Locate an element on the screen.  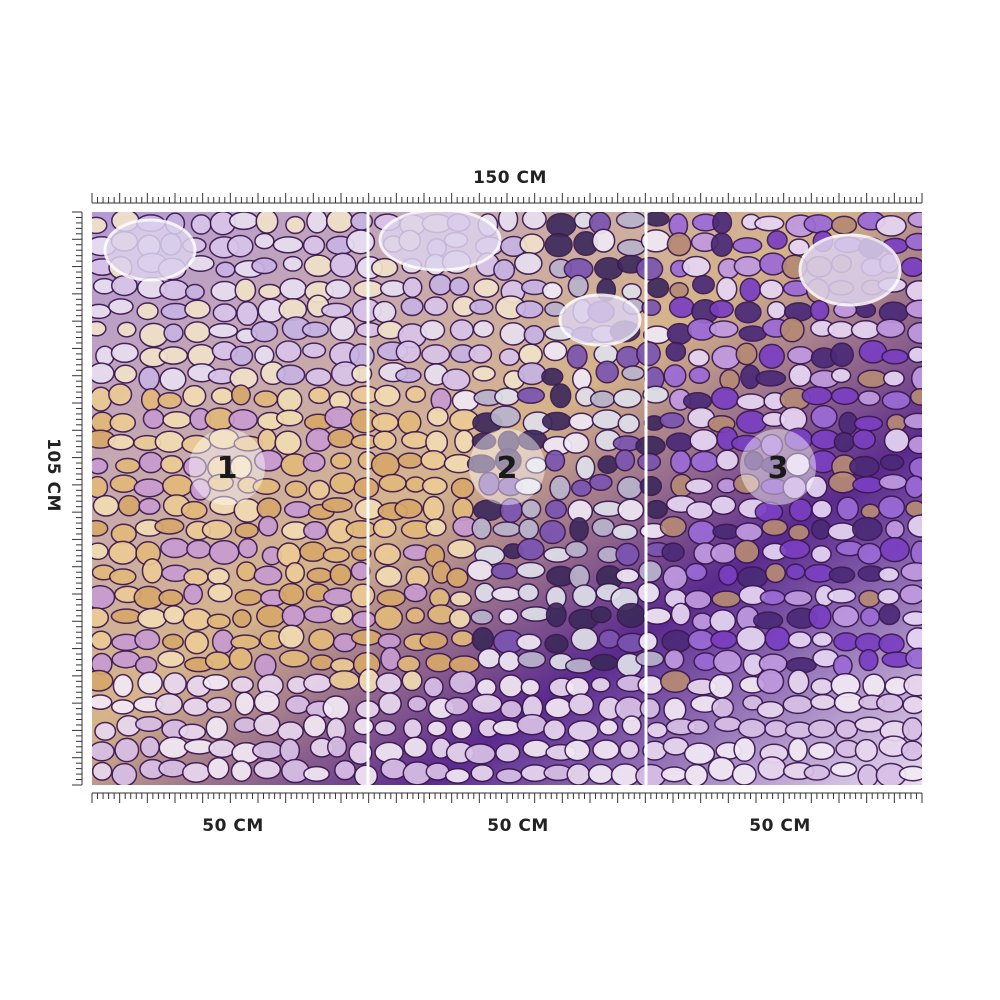
panel-number: 2 is located at coordinates (507, 468).